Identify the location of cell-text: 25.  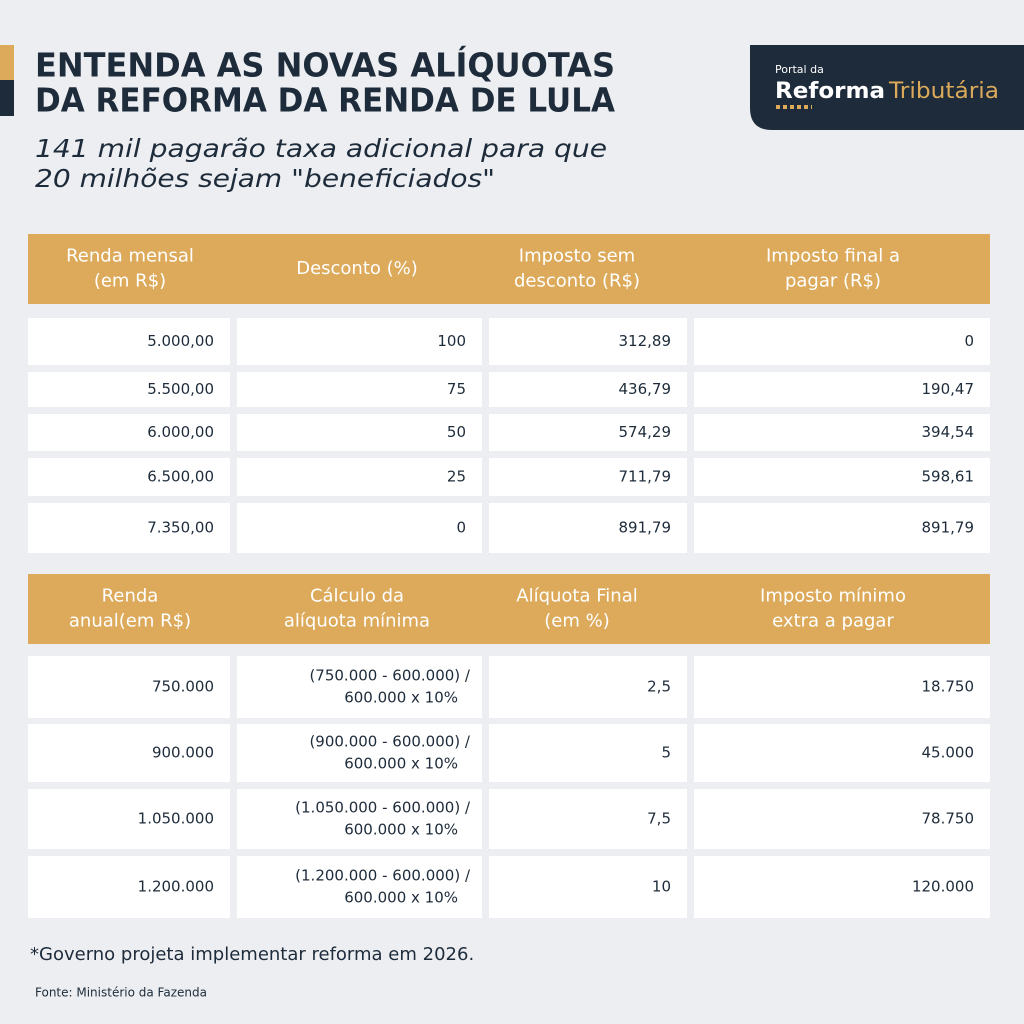
(456, 477).